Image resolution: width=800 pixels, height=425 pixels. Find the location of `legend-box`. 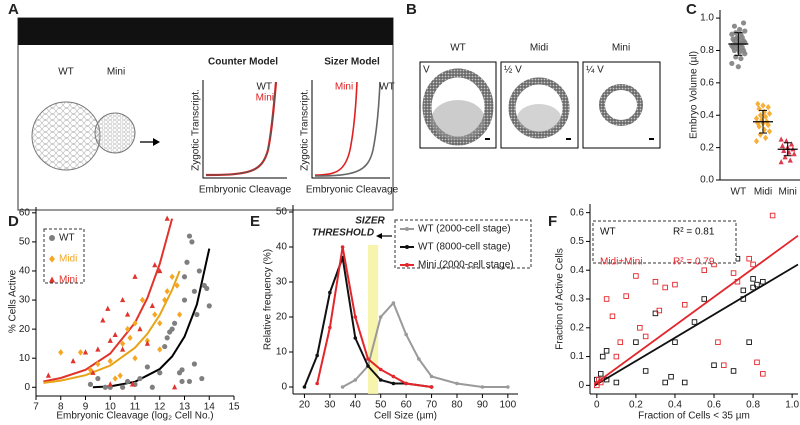

legend-box is located at coordinates (463, 244).